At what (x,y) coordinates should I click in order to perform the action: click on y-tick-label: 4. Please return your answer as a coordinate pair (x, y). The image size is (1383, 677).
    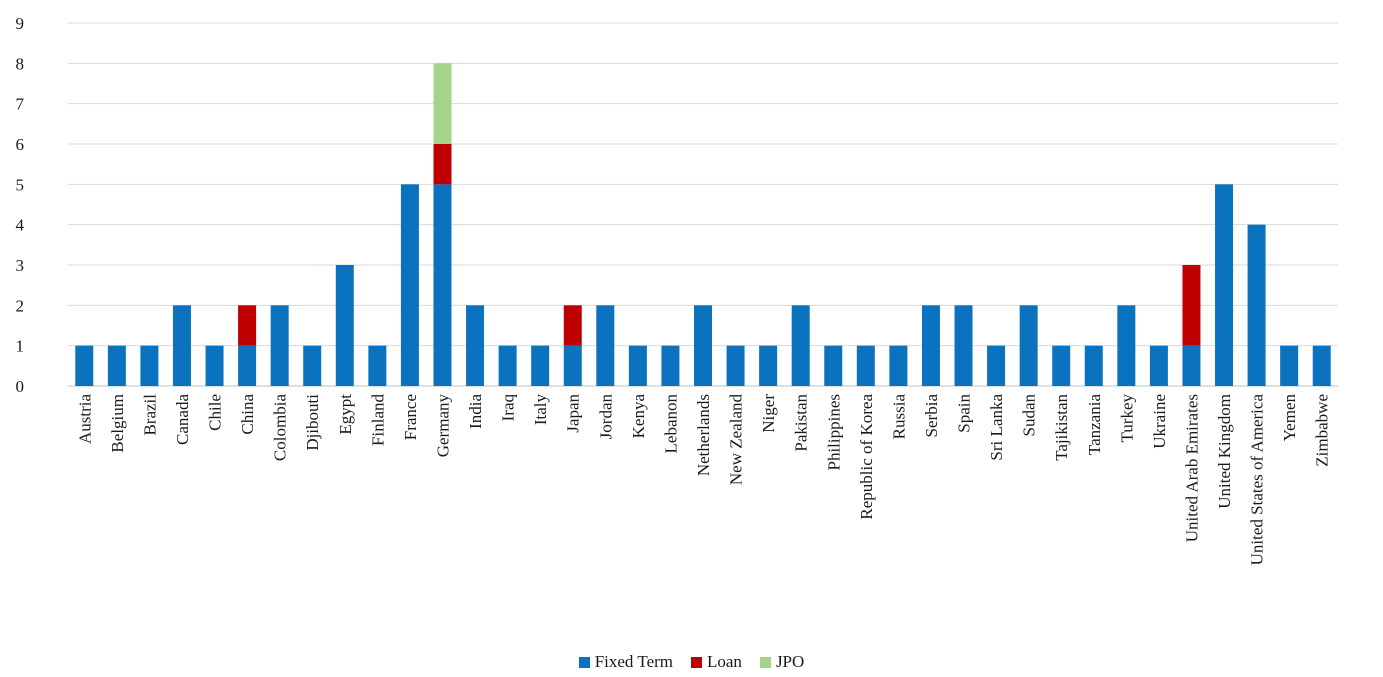
    Looking at the image, I should click on (20, 225).